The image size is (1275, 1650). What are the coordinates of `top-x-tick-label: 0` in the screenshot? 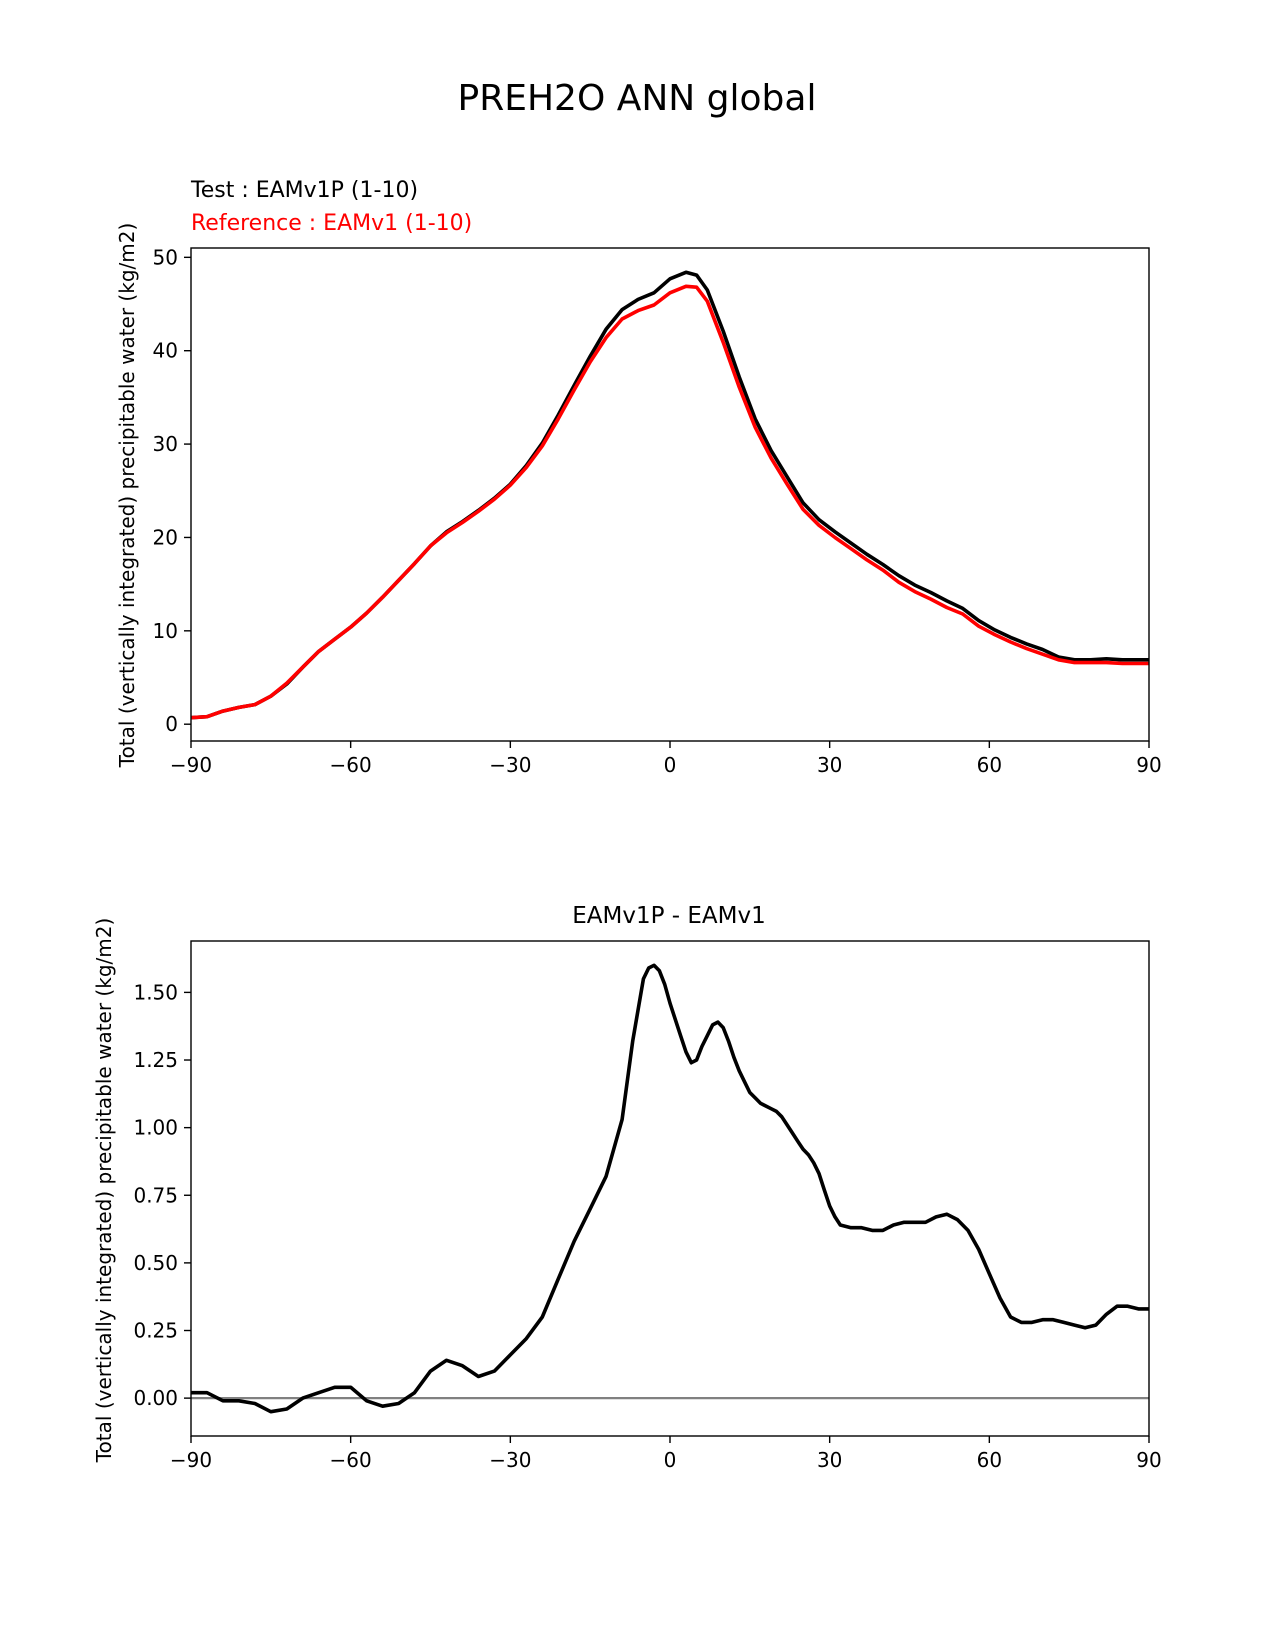 It's located at (670, 765).